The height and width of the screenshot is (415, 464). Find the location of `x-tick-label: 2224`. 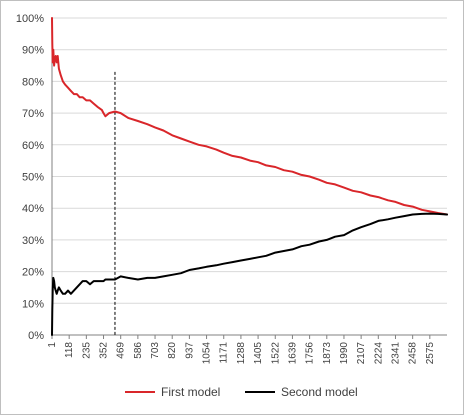

x-tick-label: 2224 is located at coordinates (378, 353).